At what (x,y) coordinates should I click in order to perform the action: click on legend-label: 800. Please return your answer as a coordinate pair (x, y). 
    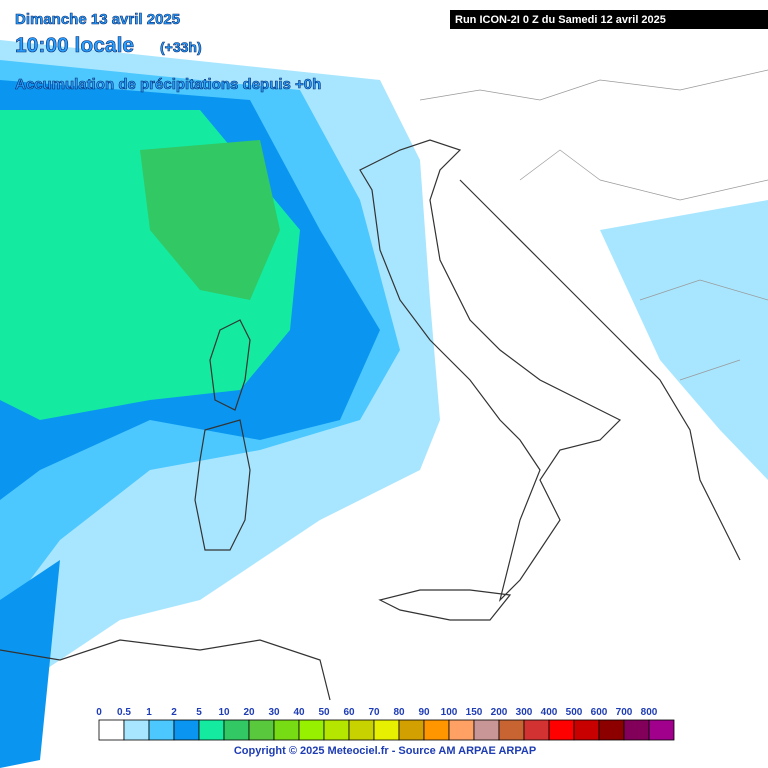
    Looking at the image, I should click on (649, 712).